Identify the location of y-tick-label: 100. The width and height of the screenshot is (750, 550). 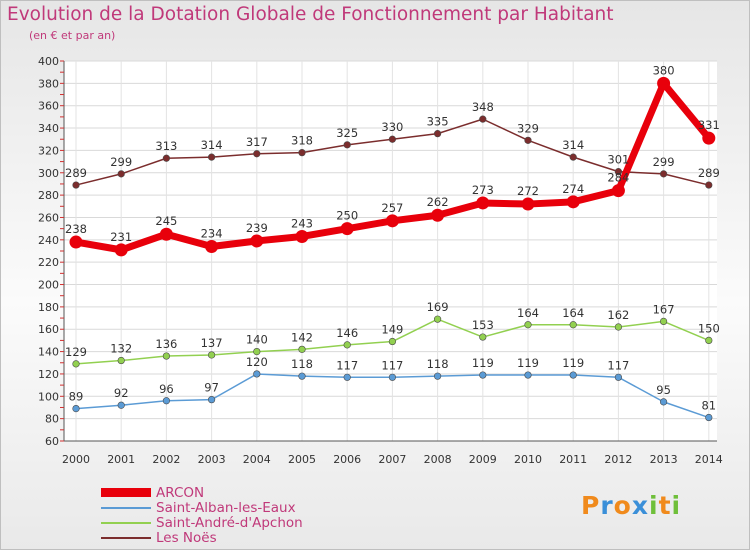
(48, 396).